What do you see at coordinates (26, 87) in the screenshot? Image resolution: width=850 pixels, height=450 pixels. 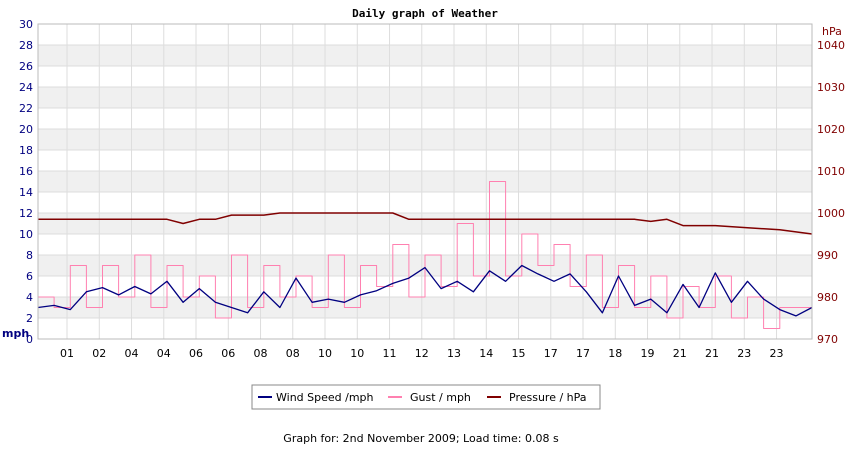 I see `y-left-tick-label: 24` at bounding box center [26, 87].